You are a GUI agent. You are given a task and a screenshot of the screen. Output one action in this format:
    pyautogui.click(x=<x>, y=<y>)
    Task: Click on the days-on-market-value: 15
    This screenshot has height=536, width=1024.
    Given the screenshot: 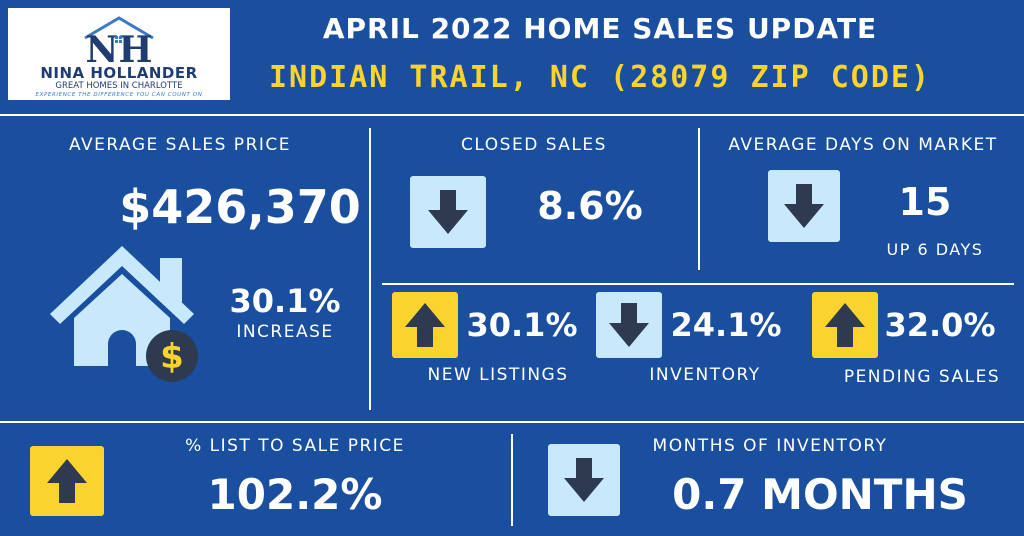 What is the action you would take?
    pyautogui.click(x=925, y=202)
    